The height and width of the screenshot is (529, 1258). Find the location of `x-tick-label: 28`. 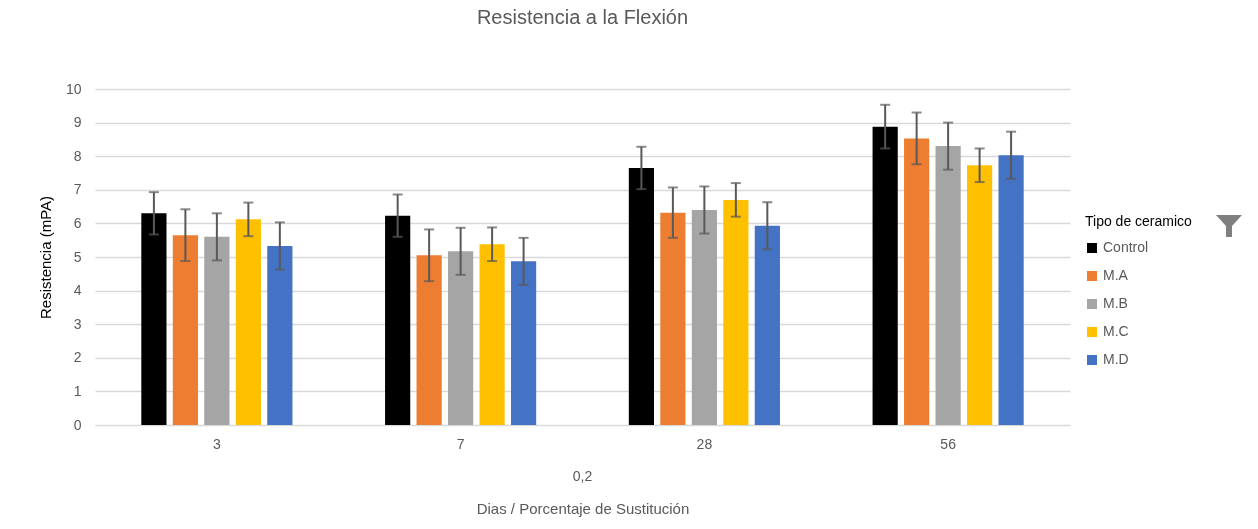

x-tick-label: 28 is located at coordinates (704, 443).